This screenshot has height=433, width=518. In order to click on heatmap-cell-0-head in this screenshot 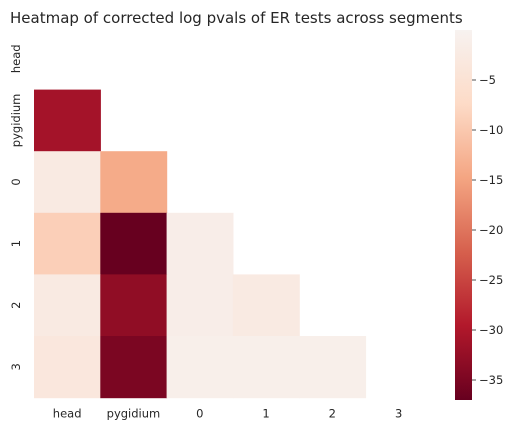, I will do `click(67, 182)`.